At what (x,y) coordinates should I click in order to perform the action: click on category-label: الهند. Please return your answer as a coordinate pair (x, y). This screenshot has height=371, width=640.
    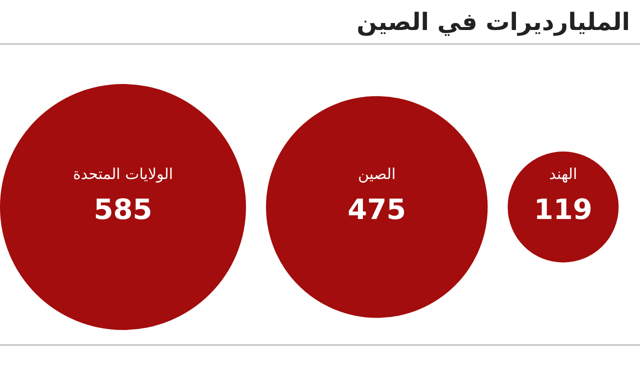
    Looking at the image, I should click on (563, 174).